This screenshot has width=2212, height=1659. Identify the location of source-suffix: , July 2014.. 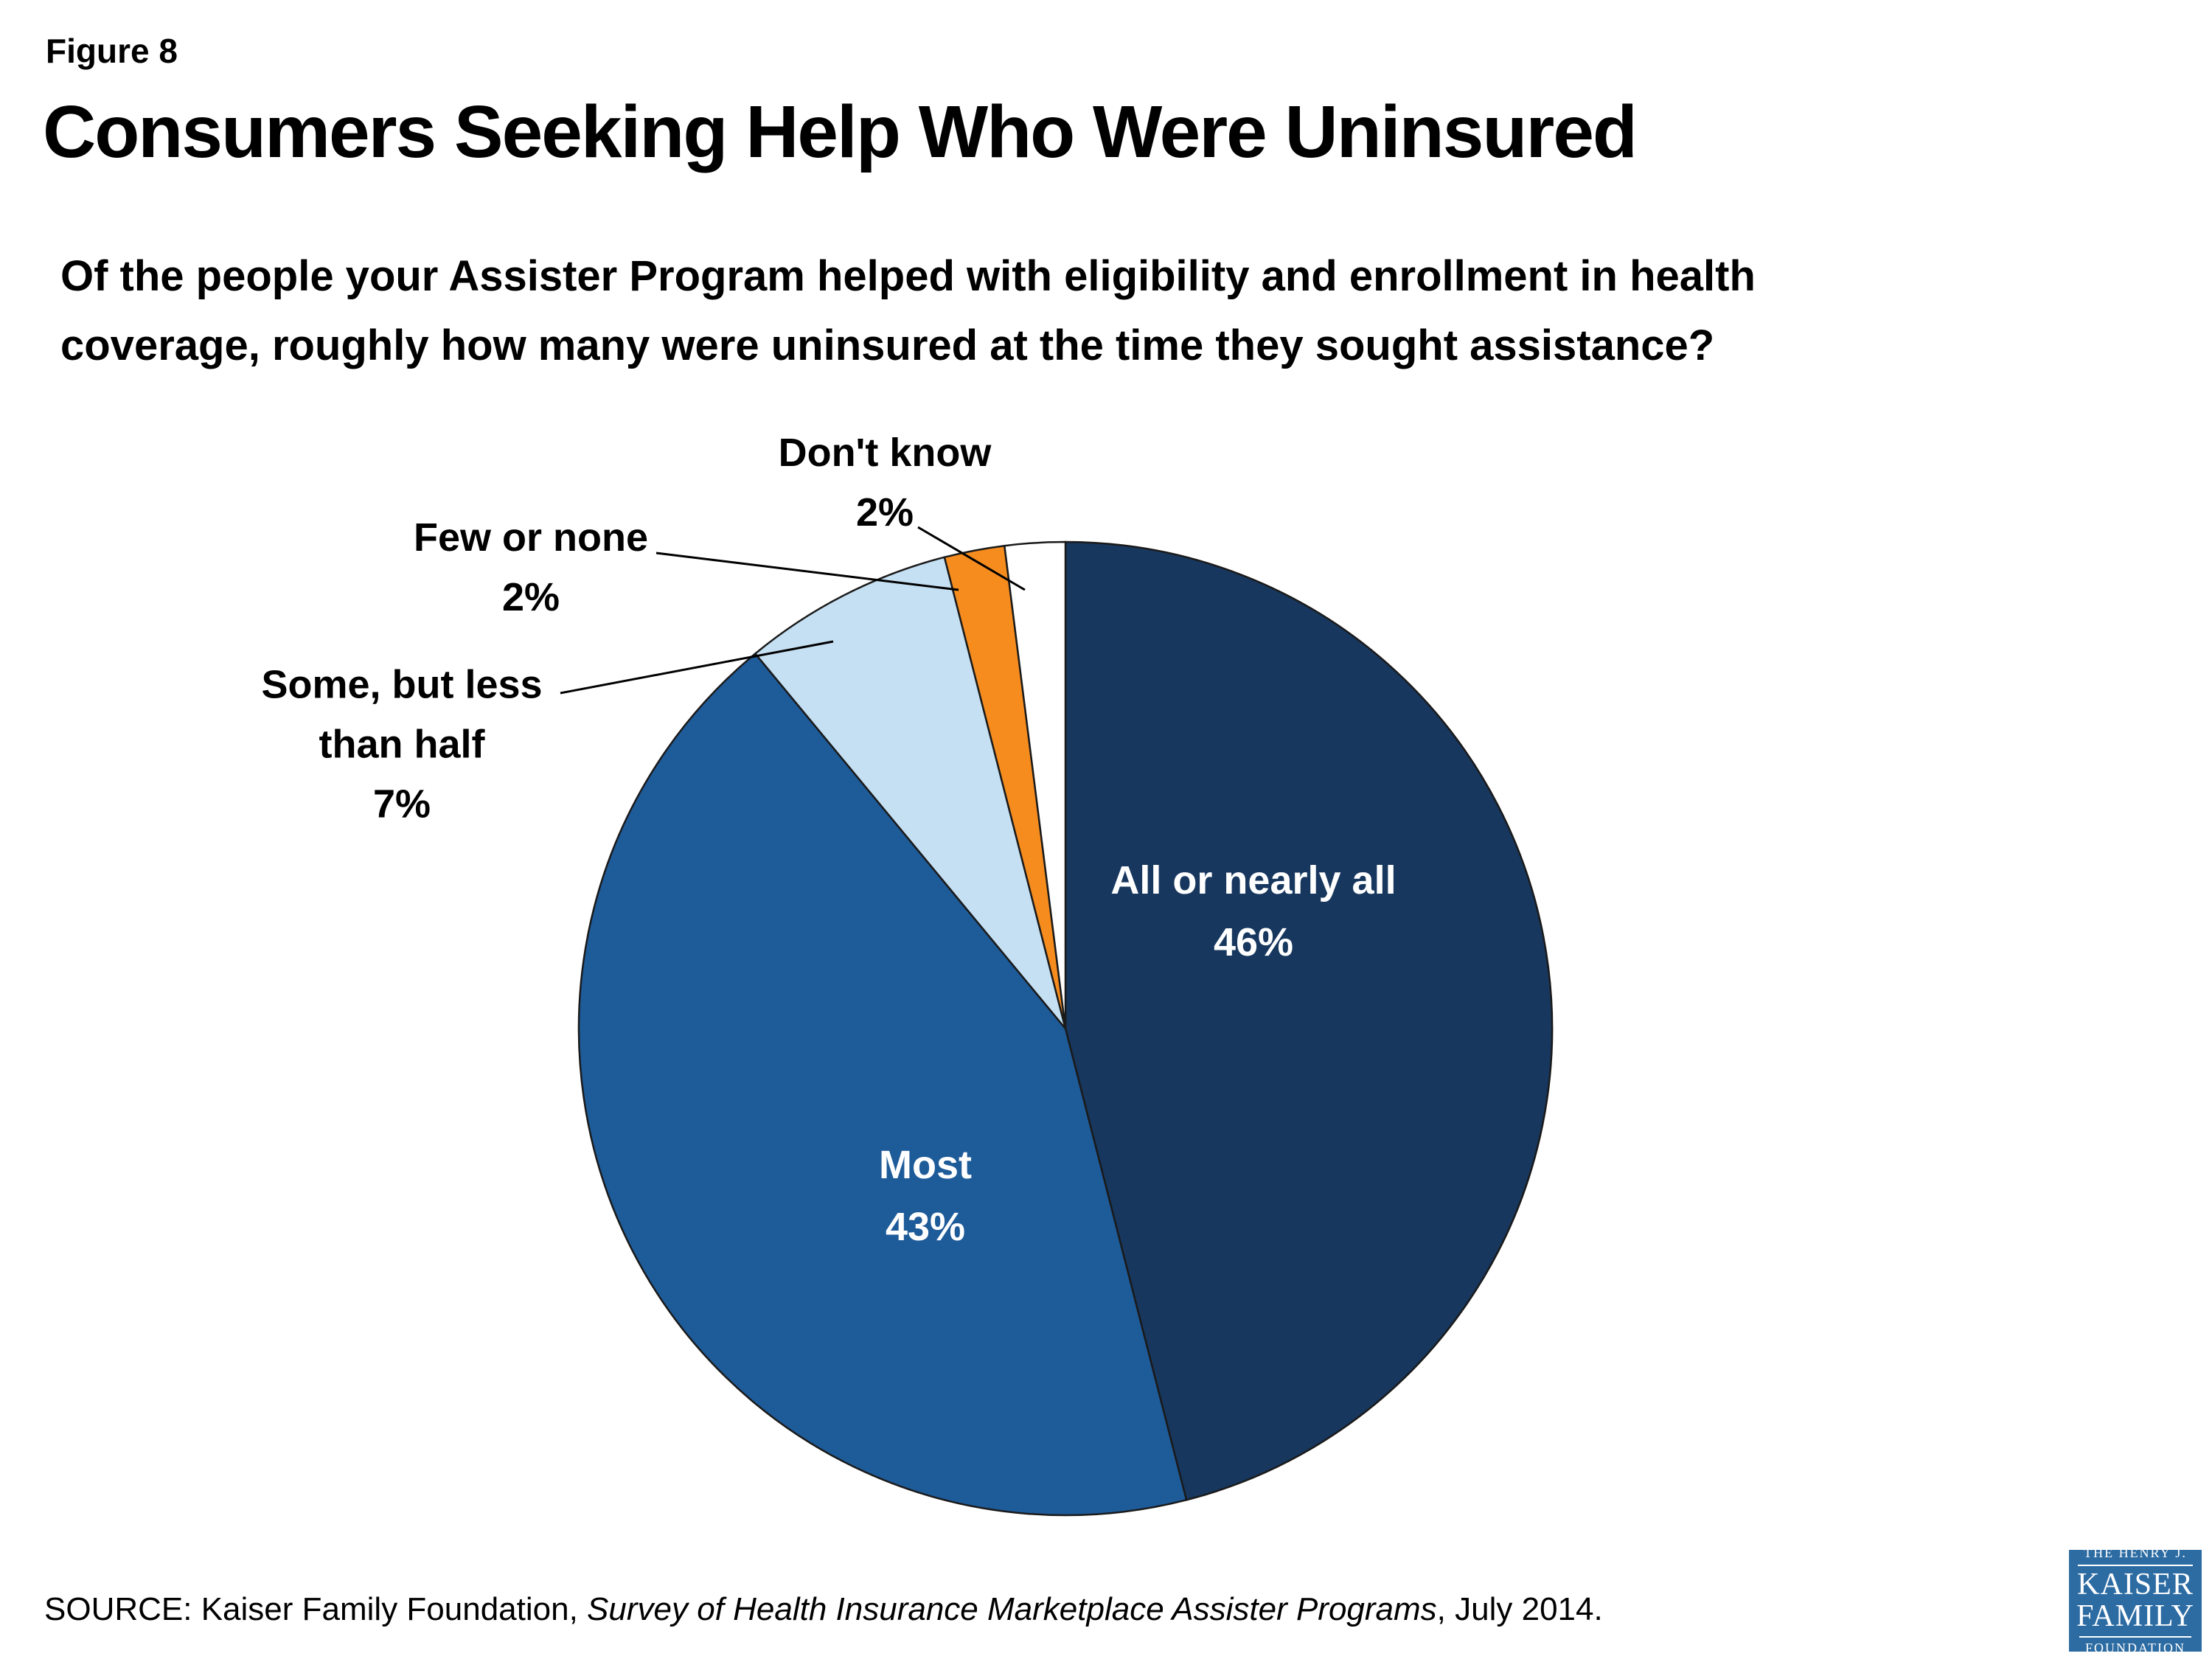
(1519, 1609).